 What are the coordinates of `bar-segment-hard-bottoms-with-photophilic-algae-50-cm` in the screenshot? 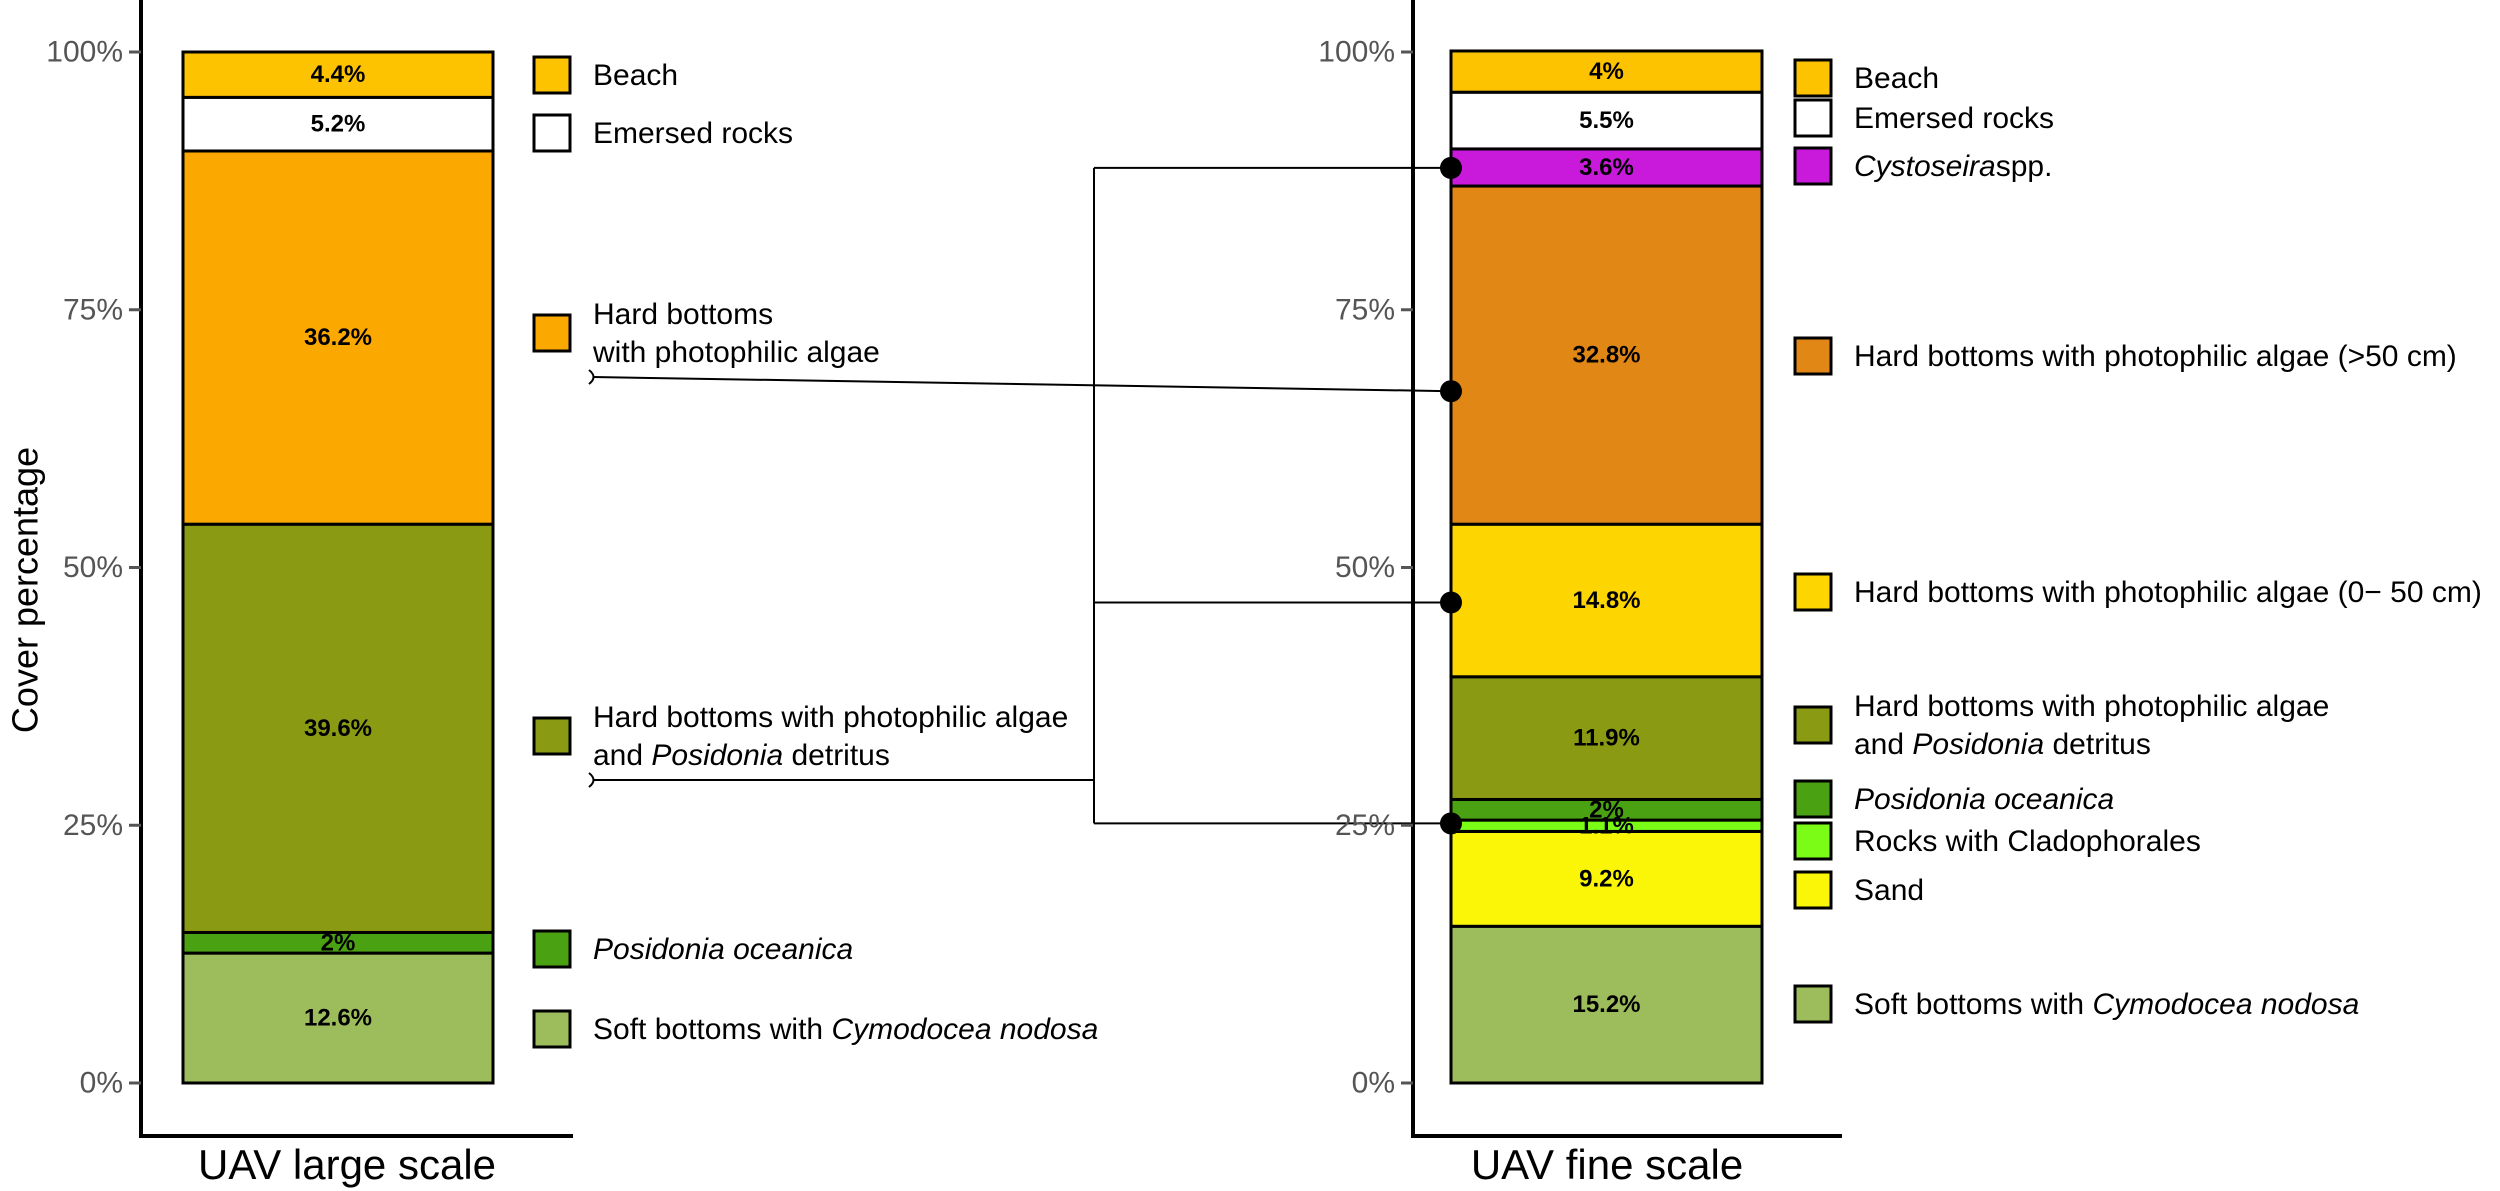 It's located at (1606, 355).